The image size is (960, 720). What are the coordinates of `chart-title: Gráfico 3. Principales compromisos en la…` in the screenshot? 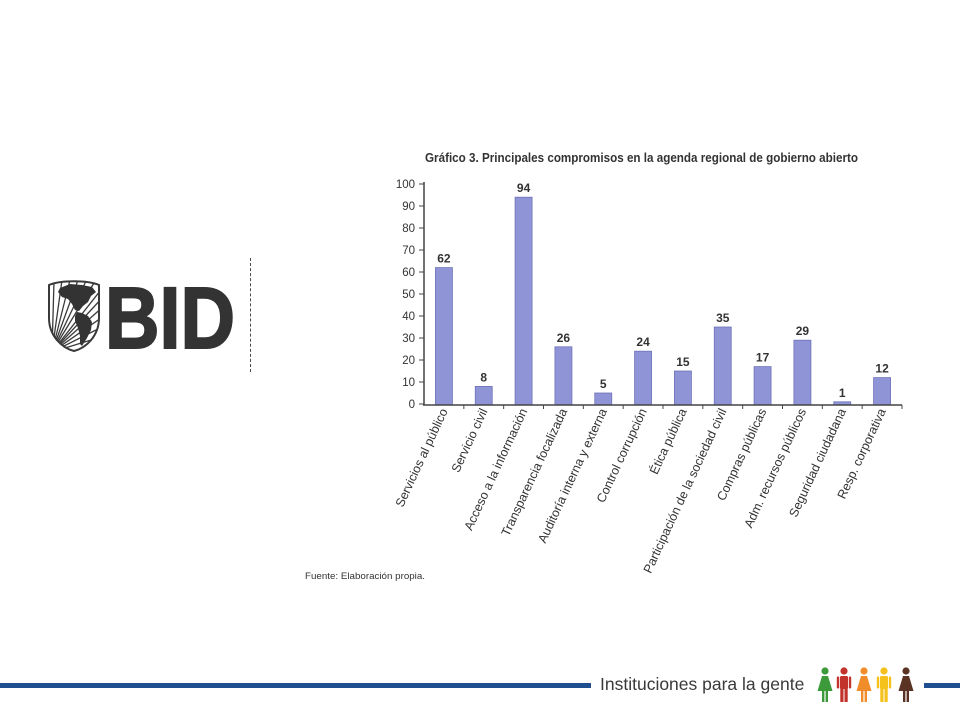 It's located at (641, 158).